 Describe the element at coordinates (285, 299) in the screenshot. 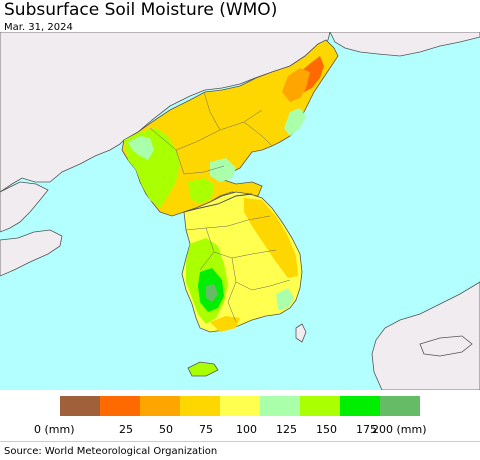

I see `sk-lightgreen-se` at that location.